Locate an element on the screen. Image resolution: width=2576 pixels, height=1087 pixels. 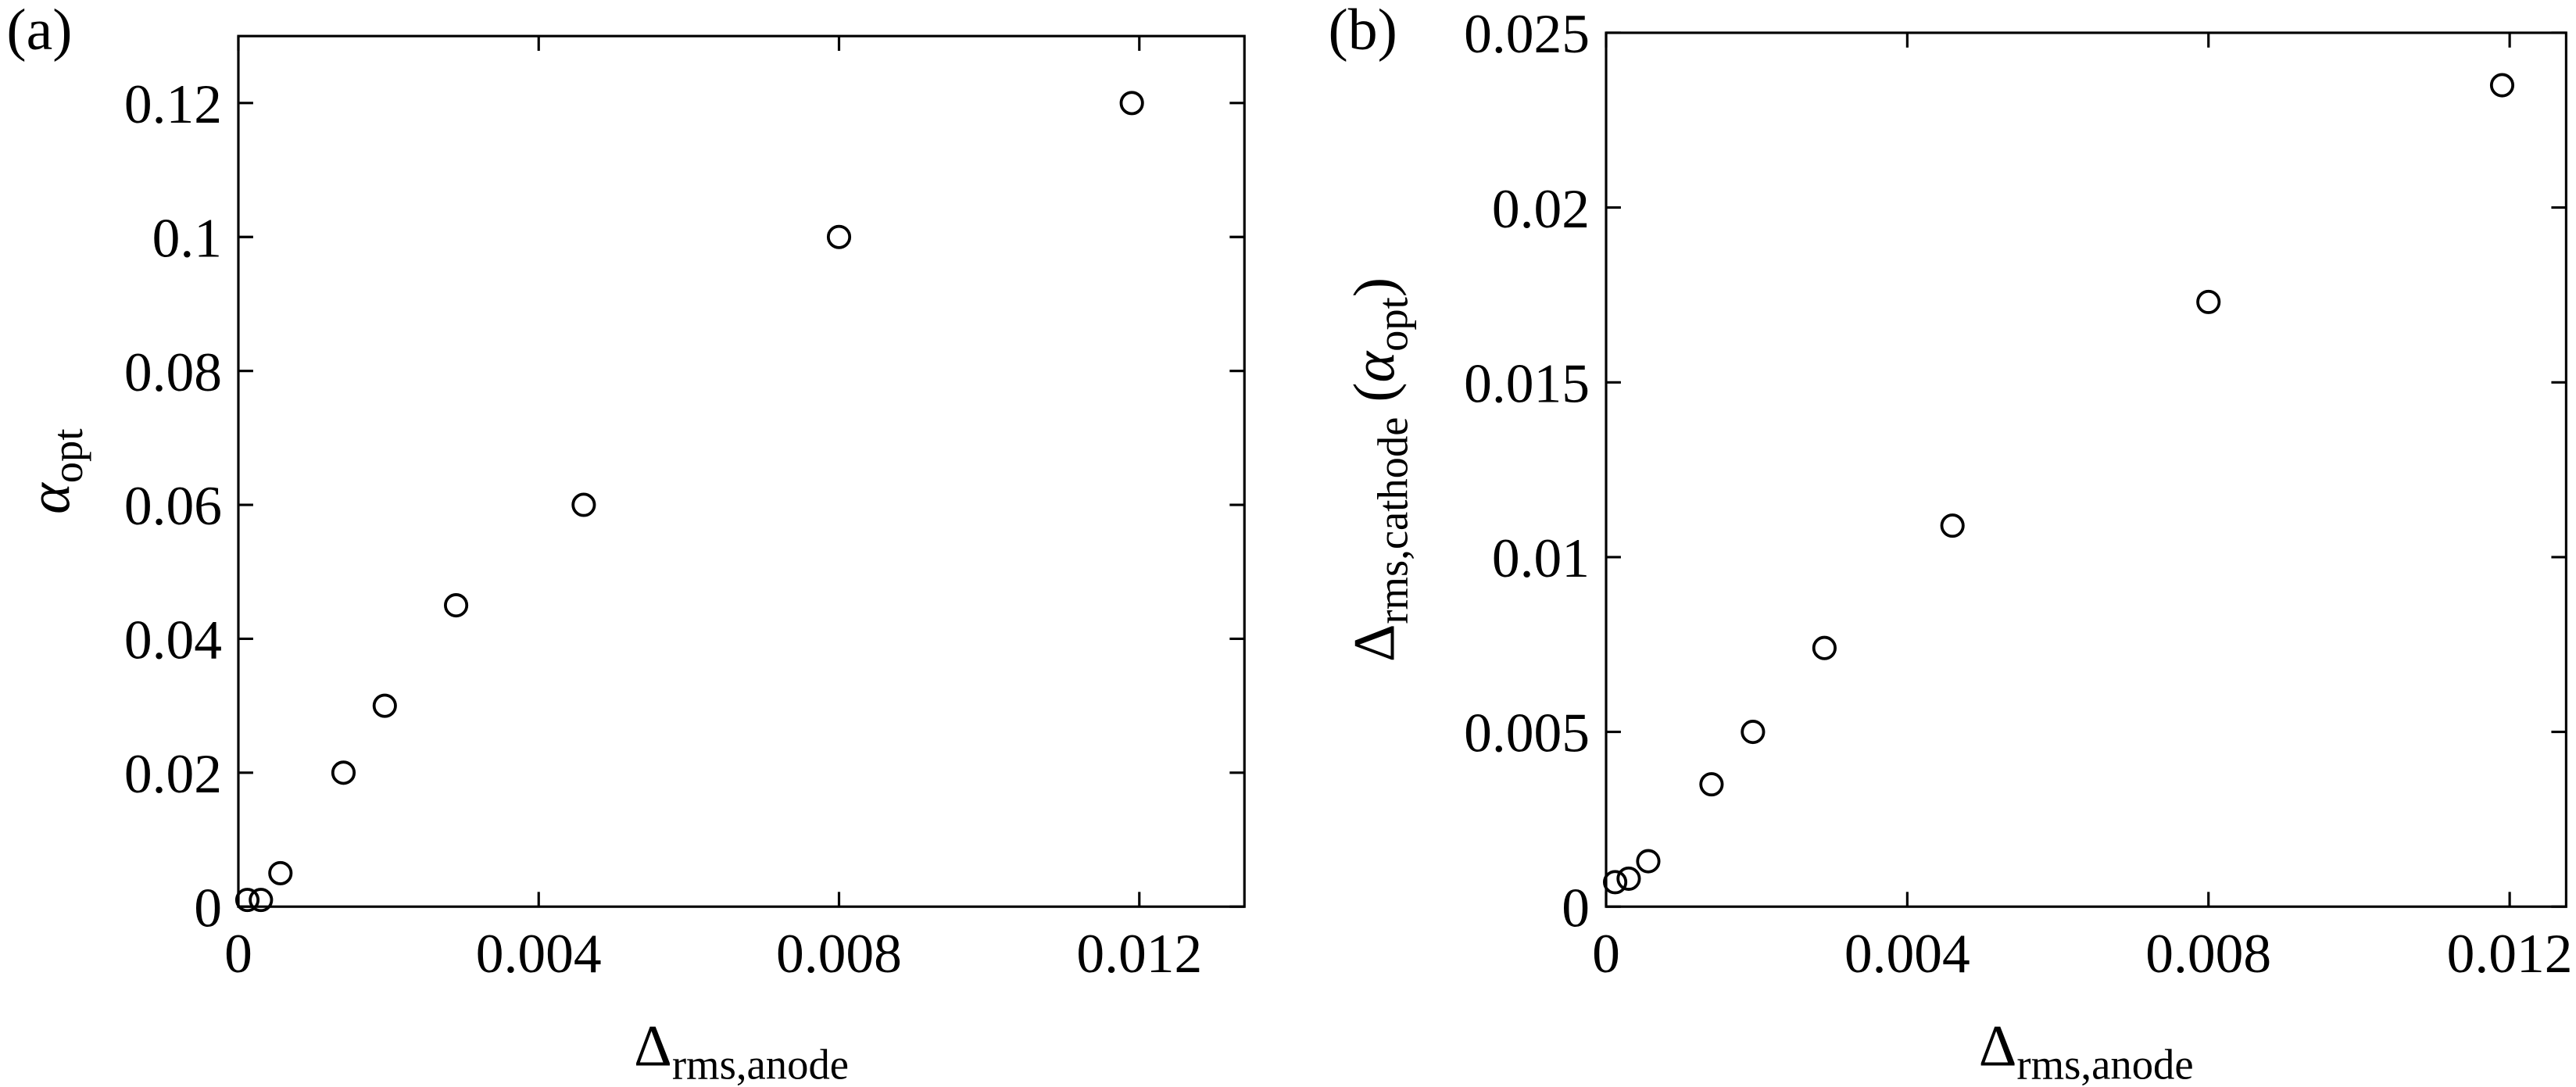
y-tick-label: 0.12 is located at coordinates (173, 104).